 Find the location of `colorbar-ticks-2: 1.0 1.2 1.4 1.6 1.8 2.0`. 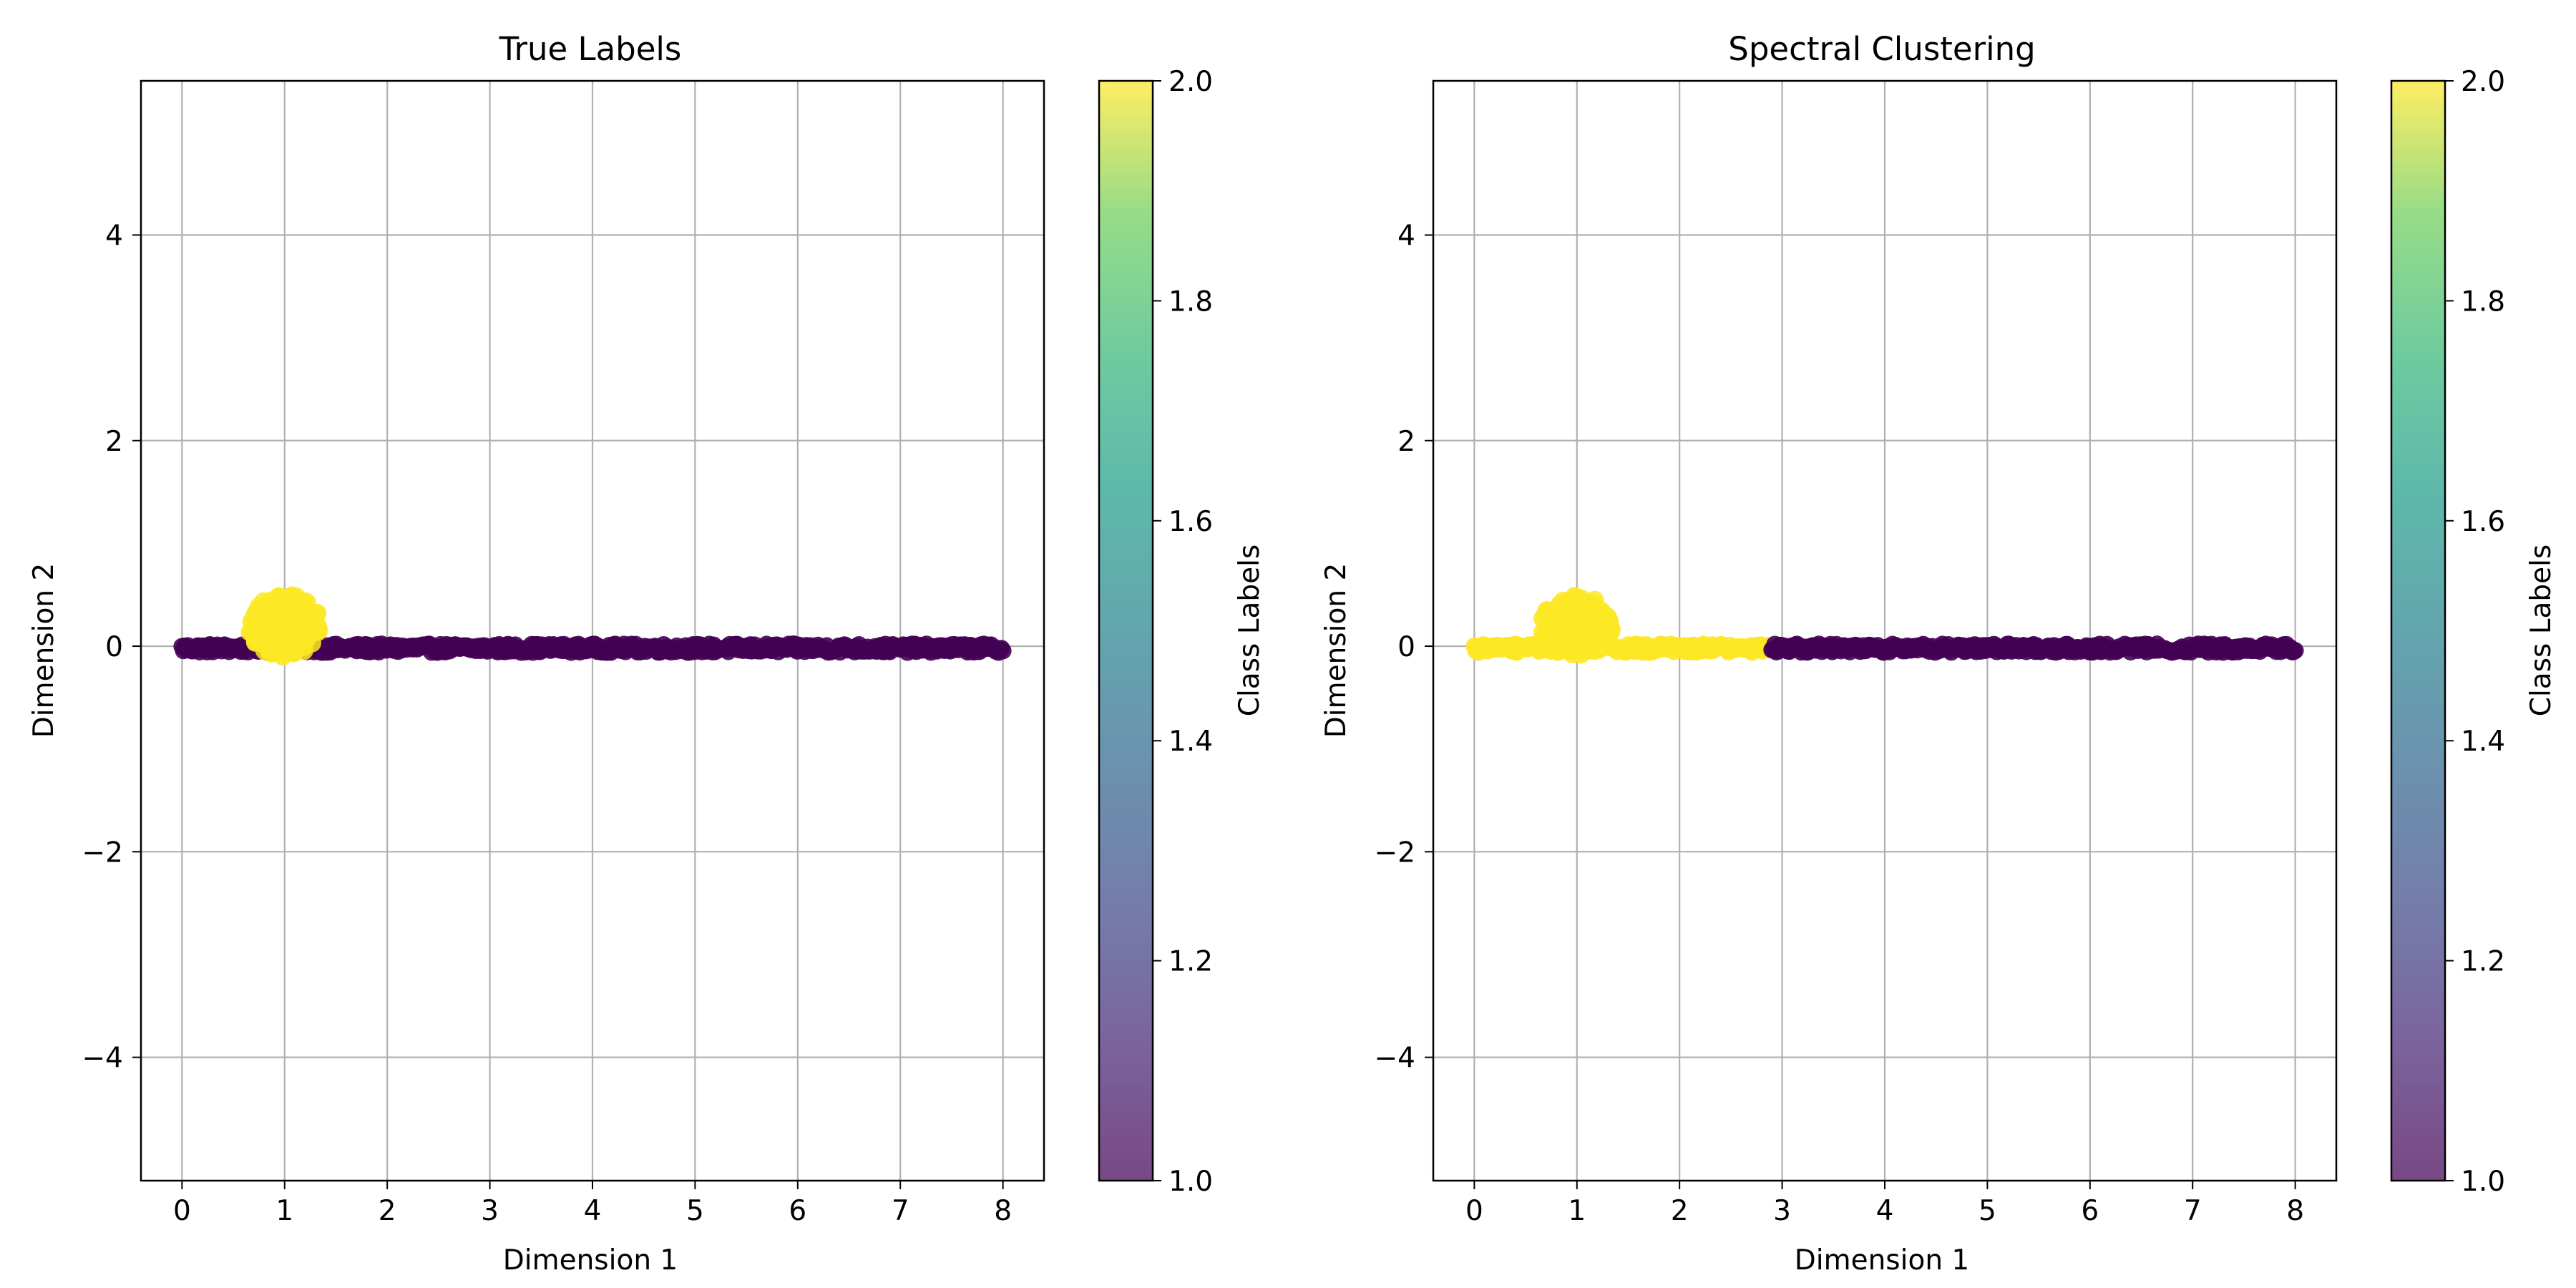

colorbar-ticks-2: 1.0 1.2 1.4 1.6 1.8 2.0 is located at coordinates (2475, 632).